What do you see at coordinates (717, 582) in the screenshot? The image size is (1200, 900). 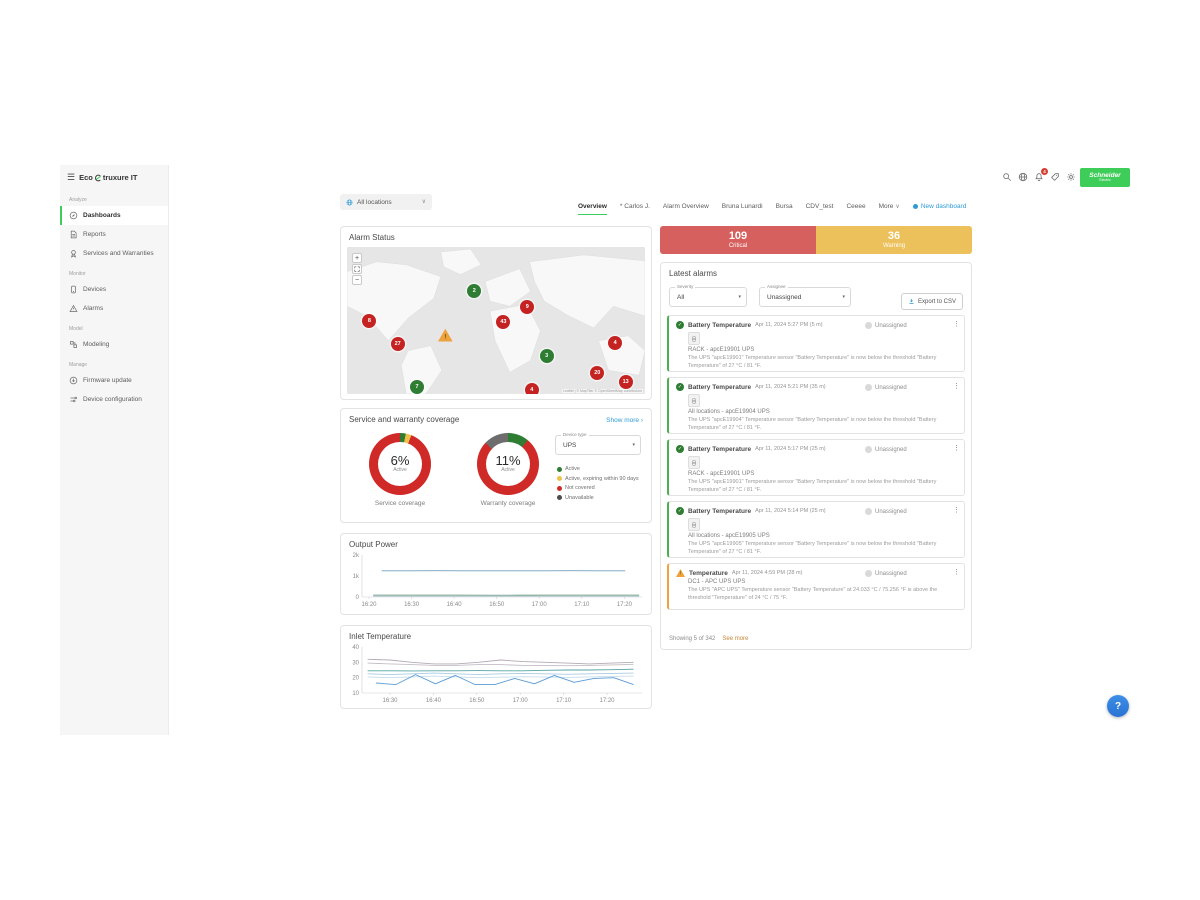 I see `alarm-device-location: DC1 - APC UPS UPS` at bounding box center [717, 582].